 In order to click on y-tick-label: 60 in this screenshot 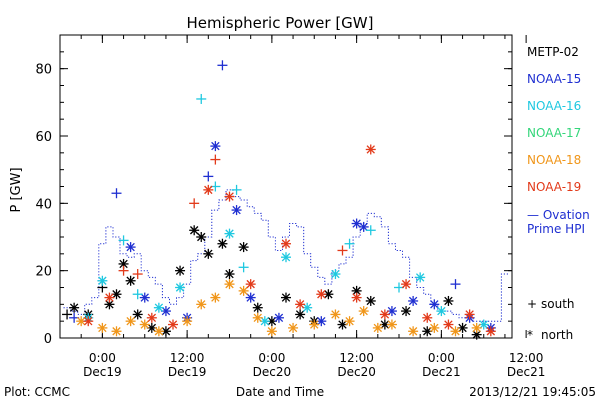, I will do `click(43, 137)`.